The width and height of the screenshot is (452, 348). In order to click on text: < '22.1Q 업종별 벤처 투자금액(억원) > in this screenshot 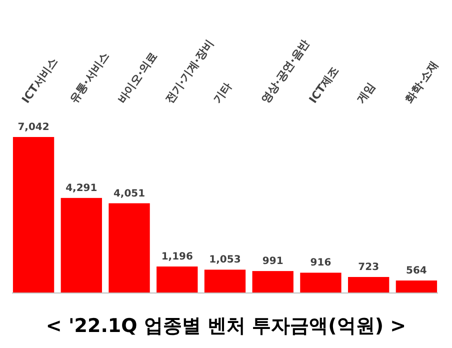, I will do `click(226, 326)`.